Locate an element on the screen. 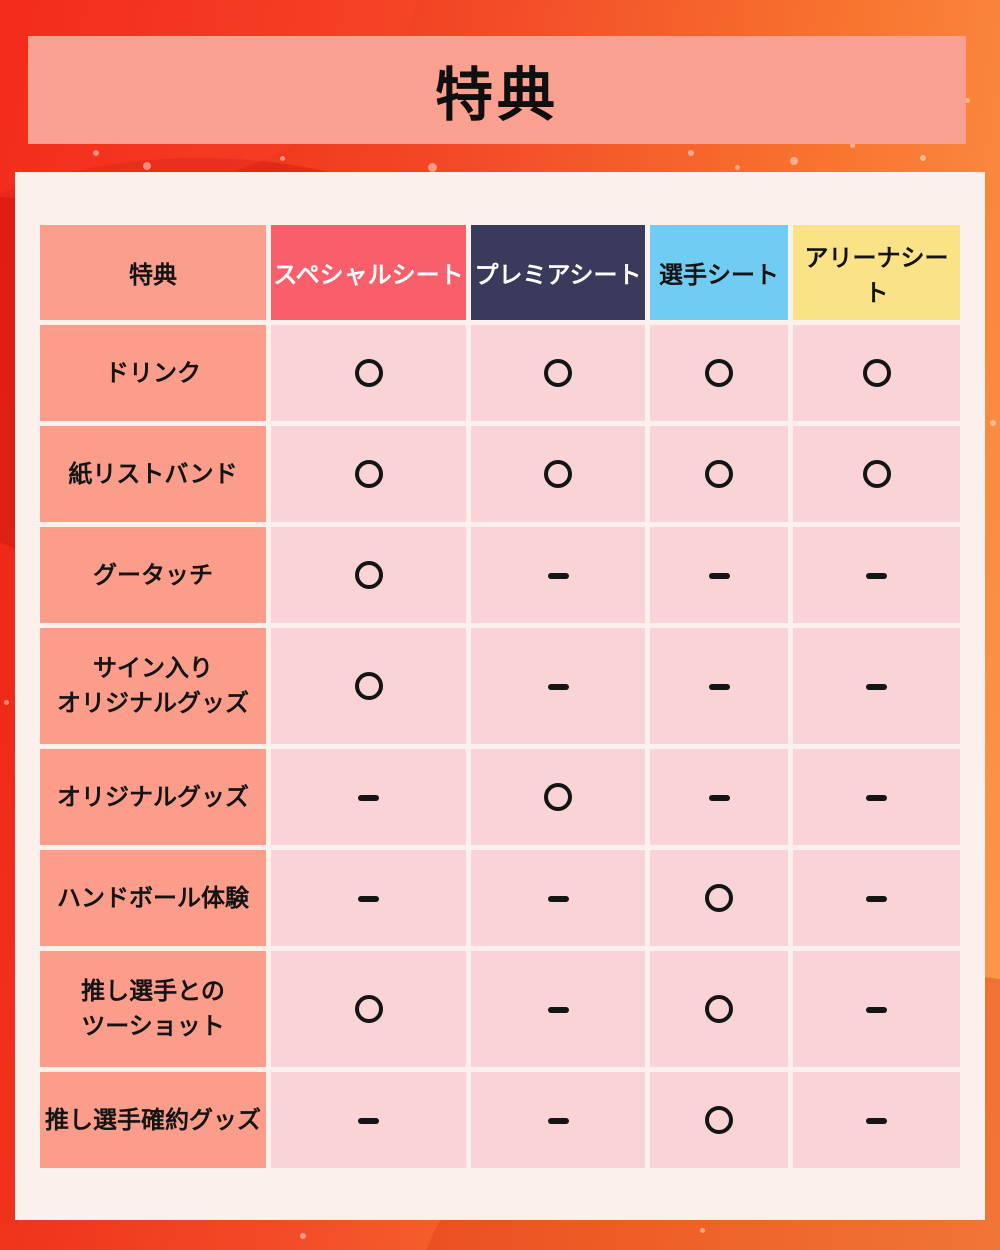  row-label-fist-bump: グータッチ is located at coordinates (153, 575).